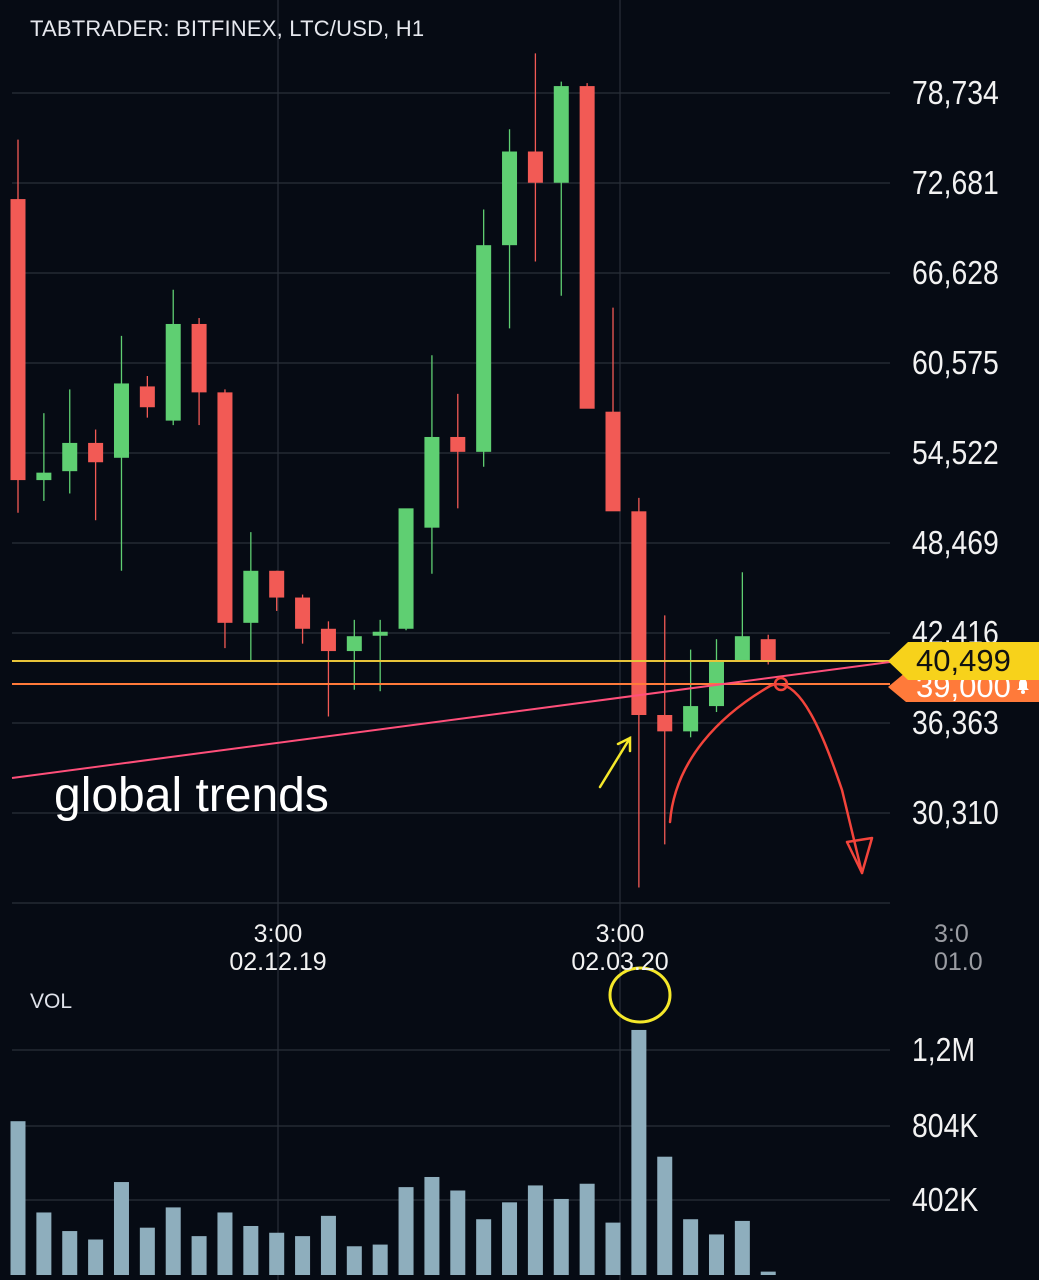  What do you see at coordinates (393, 1152) in the screenshot?
I see `volume-series` at bounding box center [393, 1152].